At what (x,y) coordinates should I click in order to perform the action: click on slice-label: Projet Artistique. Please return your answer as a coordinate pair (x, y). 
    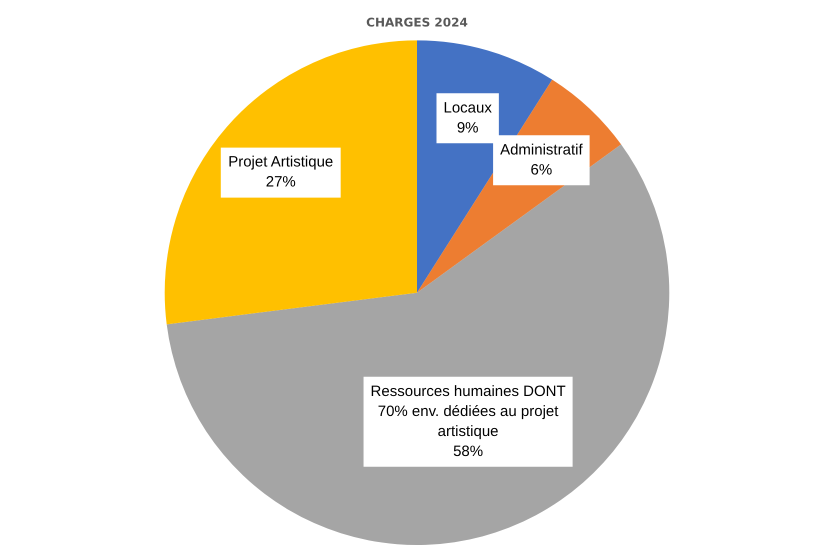
    Looking at the image, I should click on (281, 162).